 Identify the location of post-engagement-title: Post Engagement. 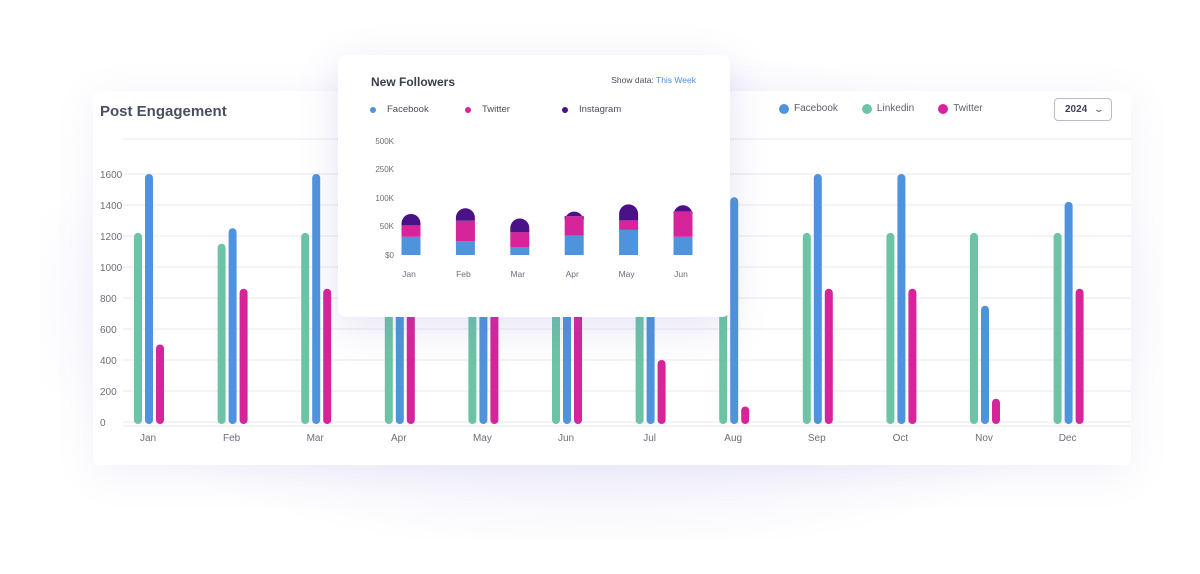
(163, 111).